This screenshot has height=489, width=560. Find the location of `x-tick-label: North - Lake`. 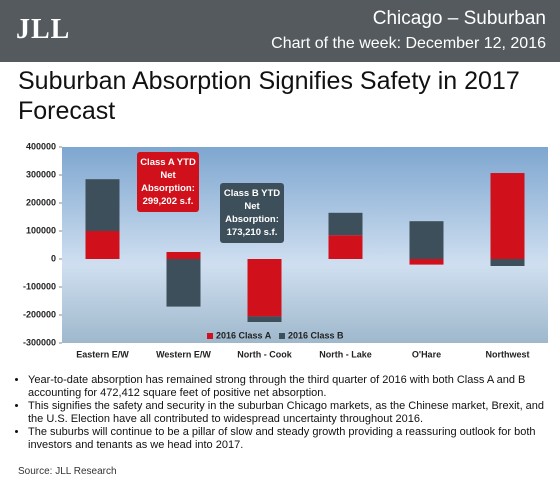

x-tick-label: North - Lake is located at coordinates (345, 354).